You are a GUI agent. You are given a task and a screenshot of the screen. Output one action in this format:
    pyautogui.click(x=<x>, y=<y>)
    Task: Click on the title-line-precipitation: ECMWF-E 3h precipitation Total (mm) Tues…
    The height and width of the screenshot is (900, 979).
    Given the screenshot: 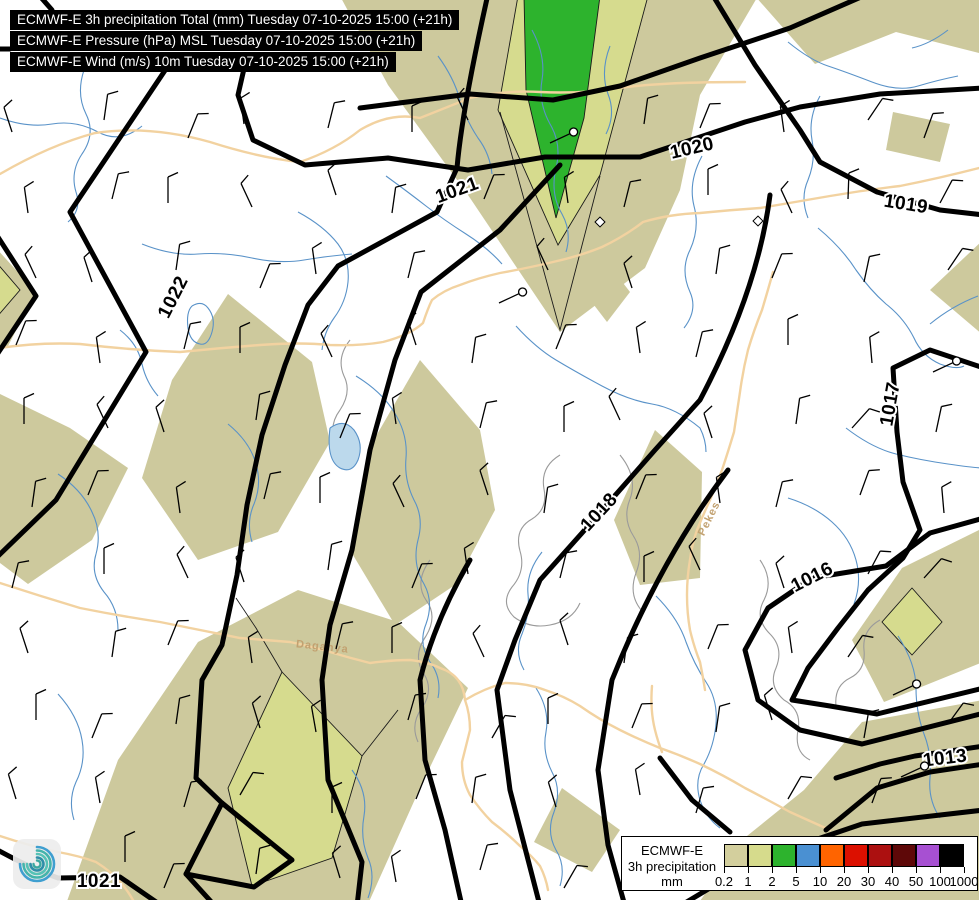 What is the action you would take?
    pyautogui.click(x=235, y=20)
    